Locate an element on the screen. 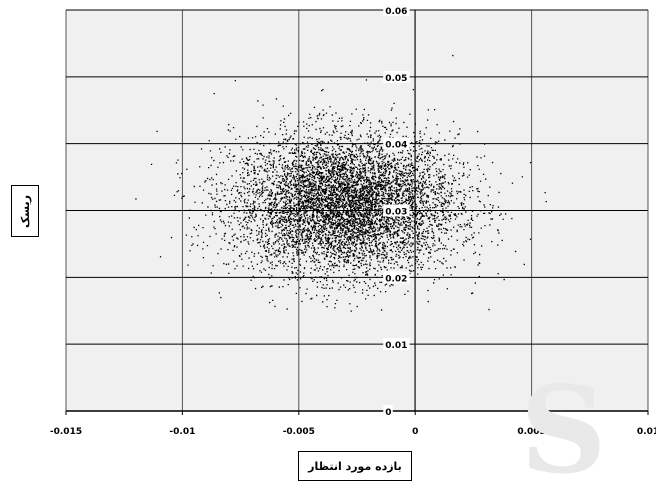 The height and width of the screenshot is (501, 656). y-tick-label: 0.05 is located at coordinates (396, 79).